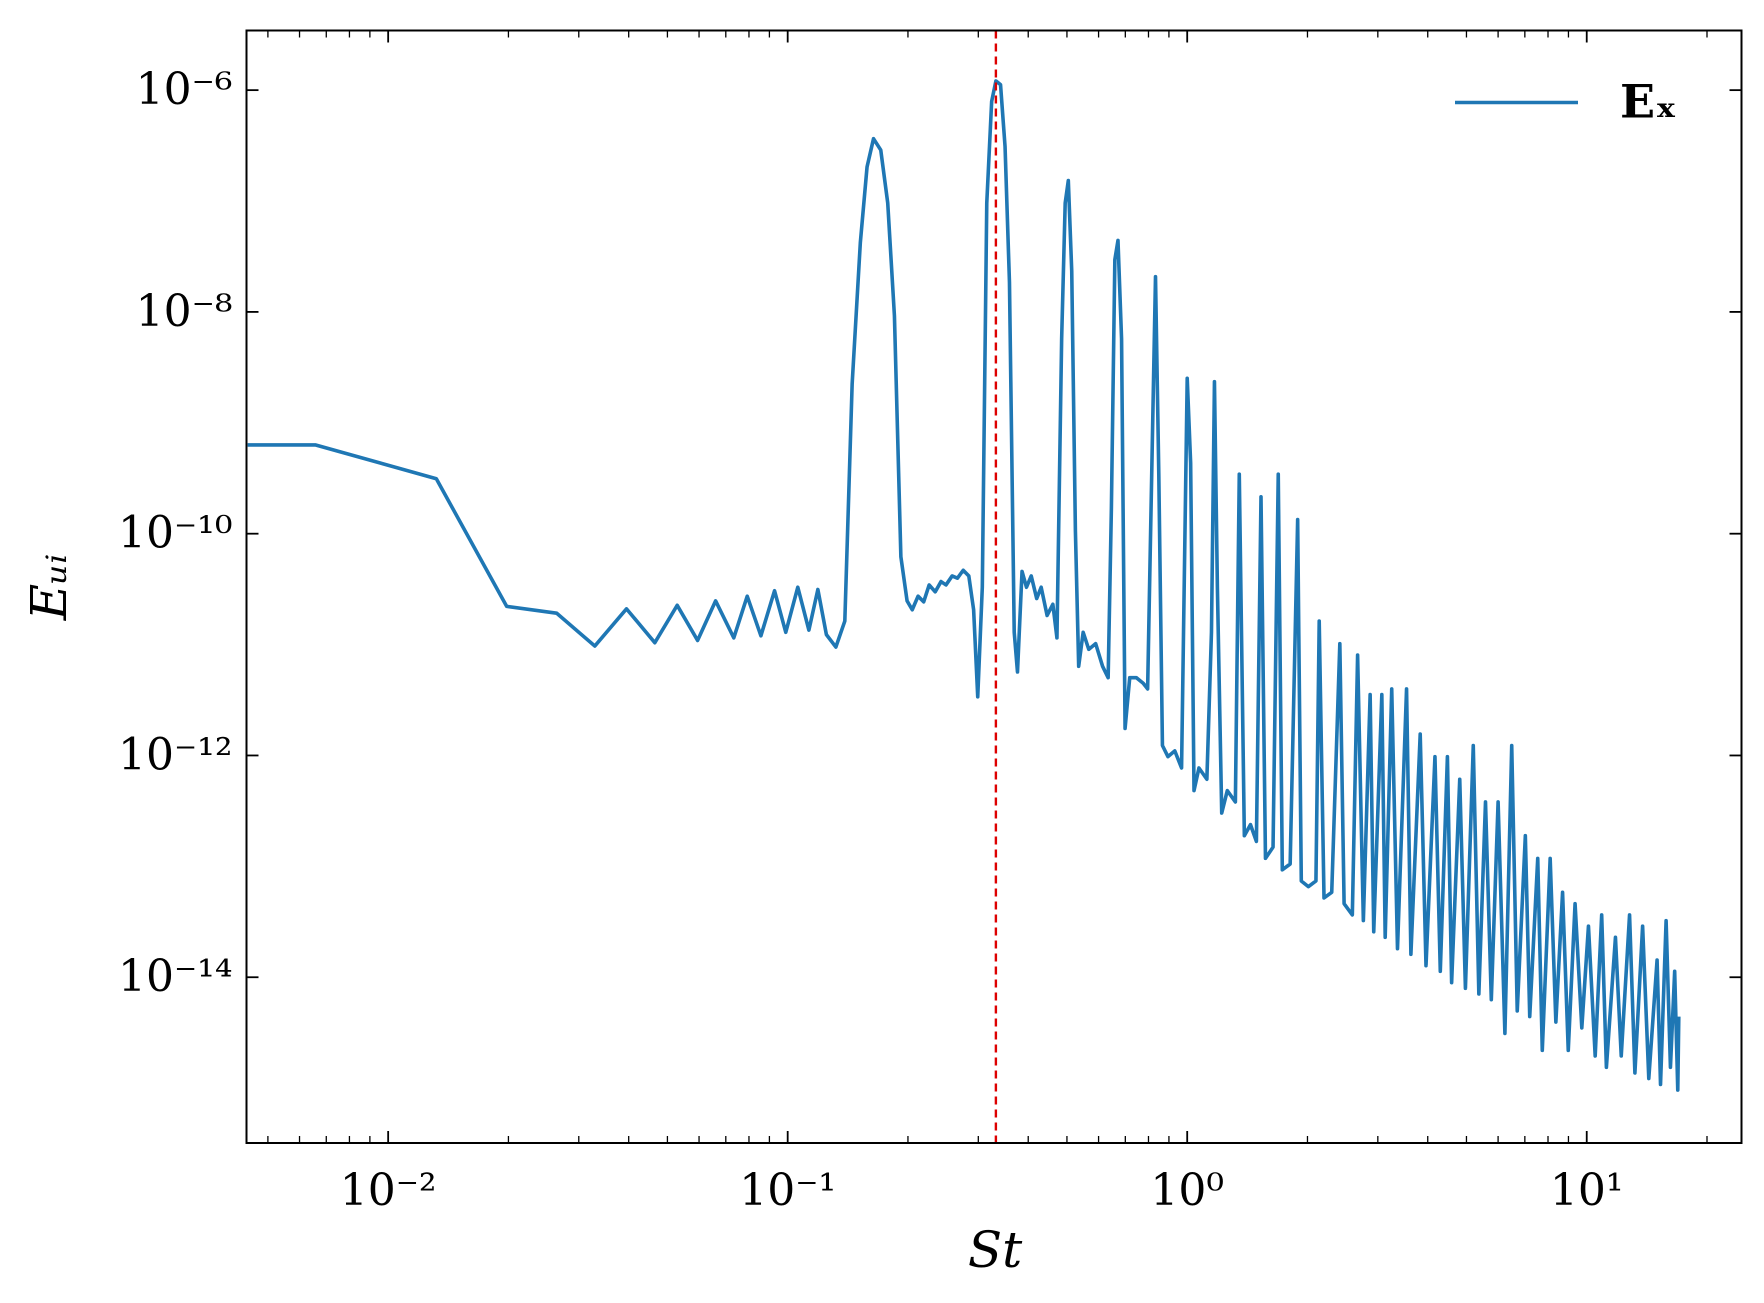 The width and height of the screenshot is (1764, 1303). What do you see at coordinates (388, 1190) in the screenshot?
I see `x-tick-label: 10⁻²` at bounding box center [388, 1190].